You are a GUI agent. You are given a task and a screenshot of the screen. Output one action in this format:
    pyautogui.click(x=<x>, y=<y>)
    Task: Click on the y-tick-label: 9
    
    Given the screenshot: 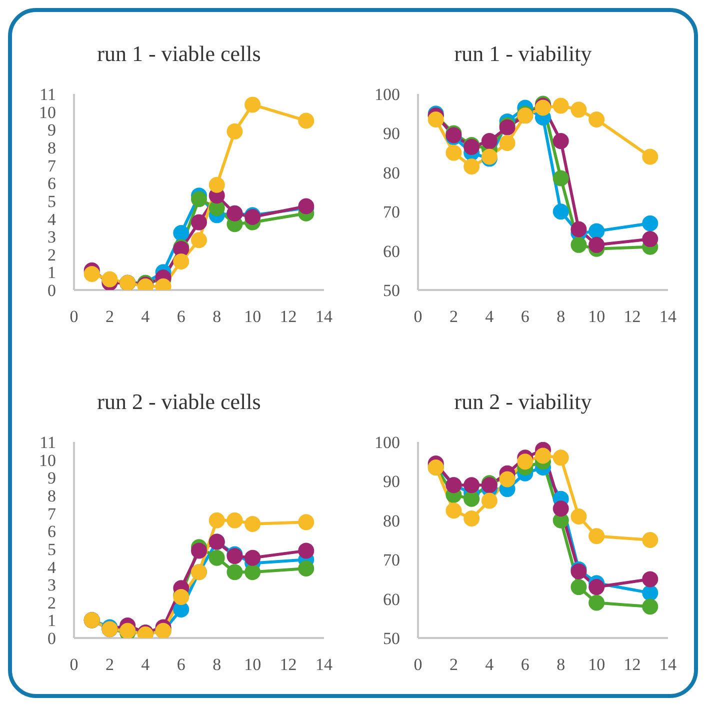 What is the action you would take?
    pyautogui.click(x=52, y=130)
    